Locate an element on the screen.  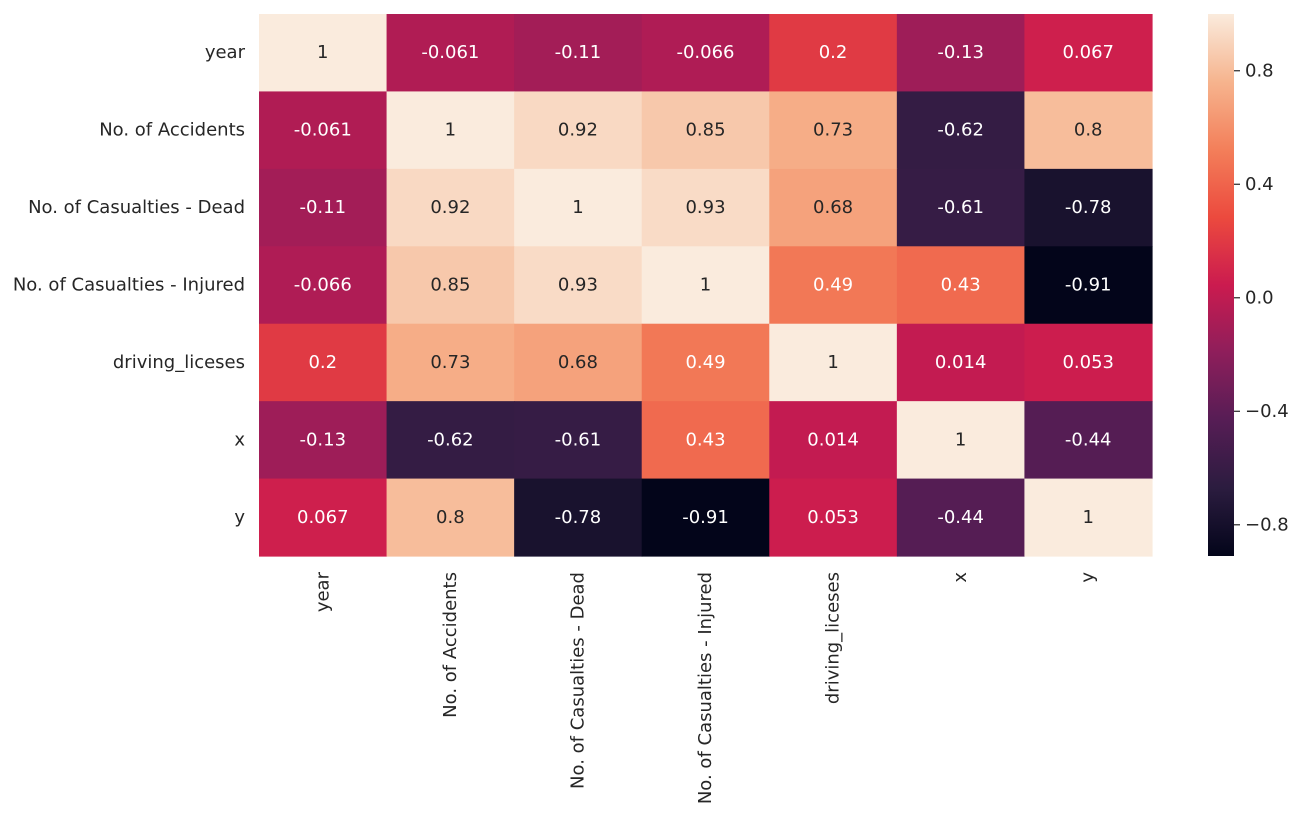
cell-annotation: 0.2 is located at coordinates (833, 52).